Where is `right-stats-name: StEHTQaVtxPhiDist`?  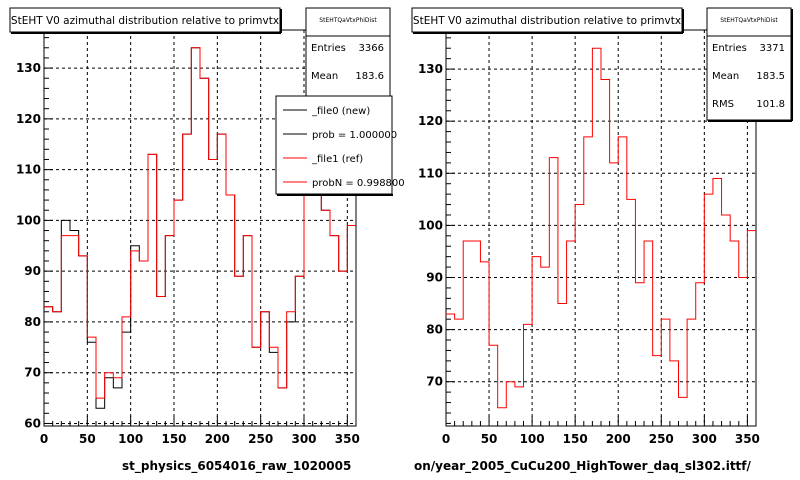
right-stats-name: StEHTQaVtxPhiDist is located at coordinates (749, 20).